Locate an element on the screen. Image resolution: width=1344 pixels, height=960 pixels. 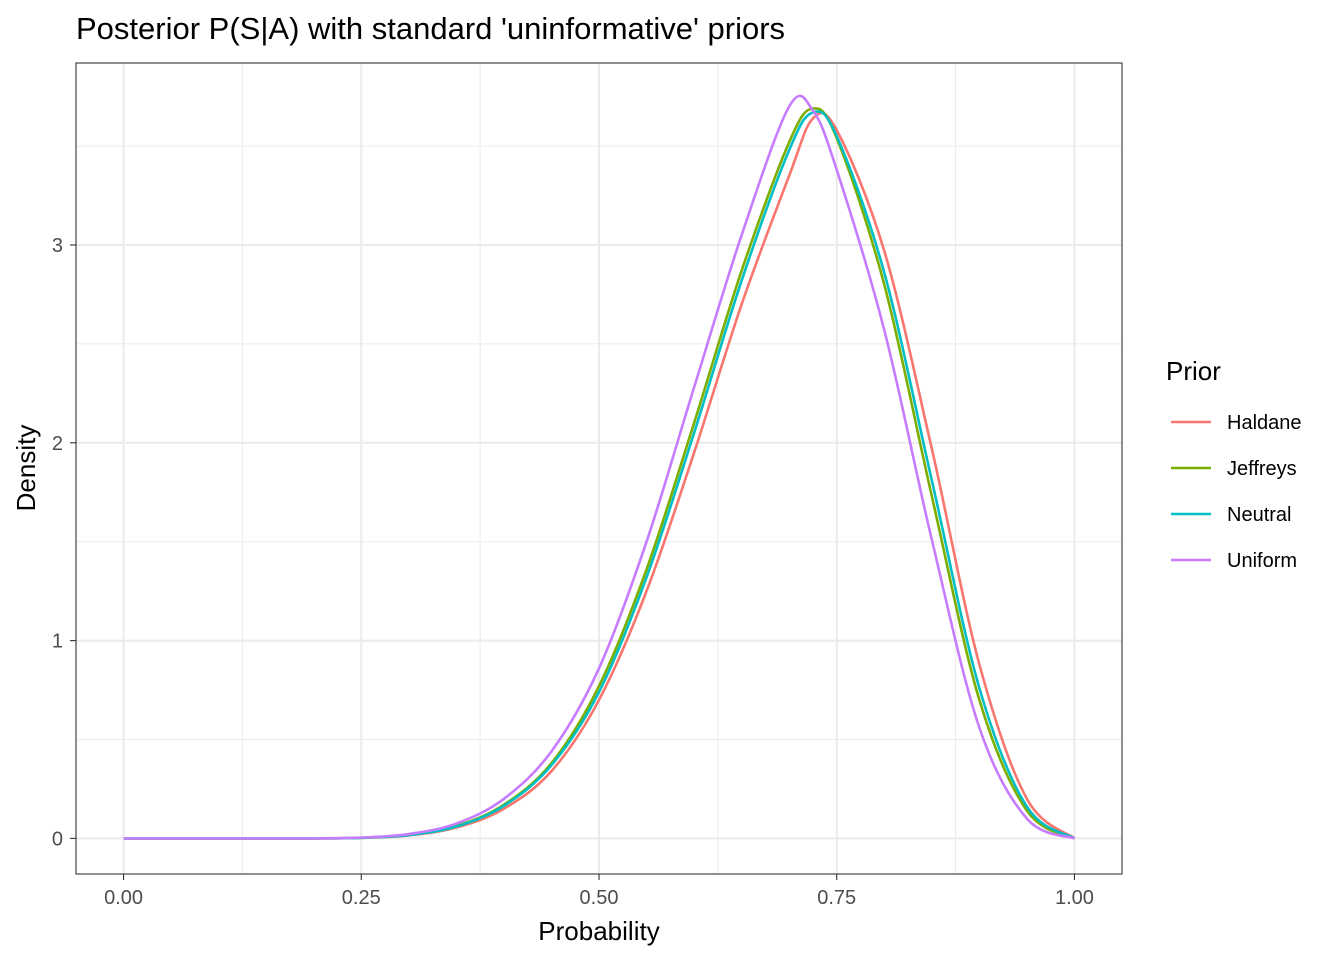
y-tick-label: 3 is located at coordinates (57, 246).